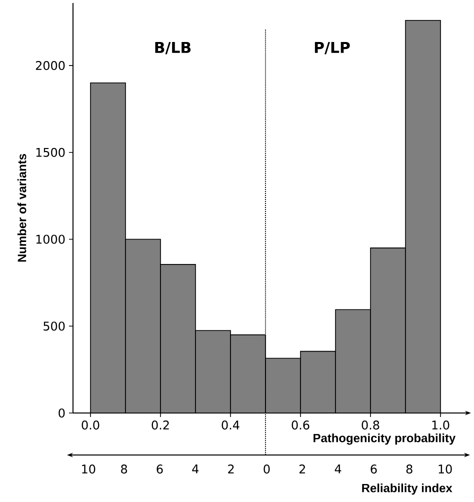  I want to click on annotation: P/LP, so click(332, 48).